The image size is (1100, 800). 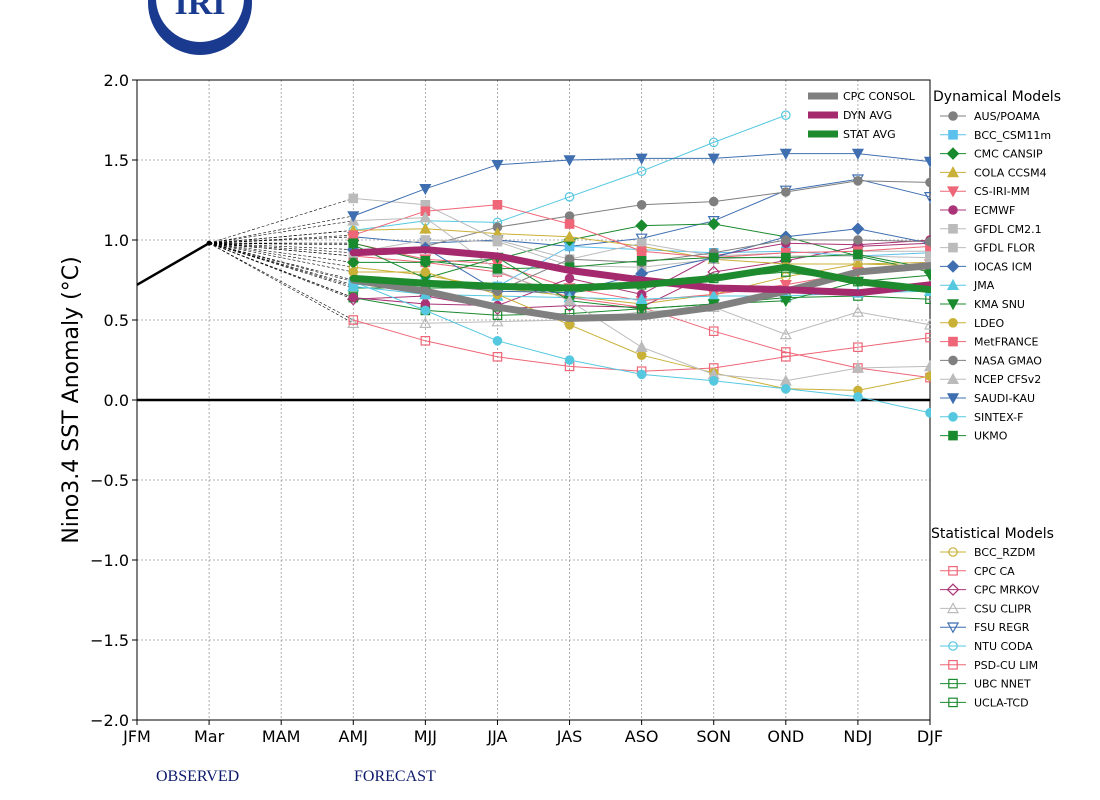 I want to click on legend-label-cpc-mrkov: CPC MRKOV, so click(x=1007, y=590).